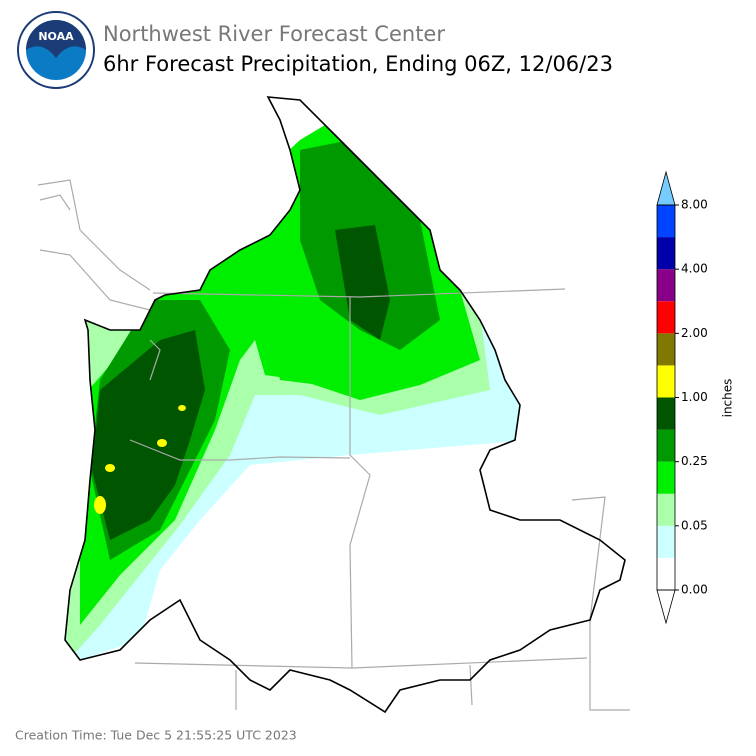  I want to click on colorbar-label: inches, so click(728, 398).